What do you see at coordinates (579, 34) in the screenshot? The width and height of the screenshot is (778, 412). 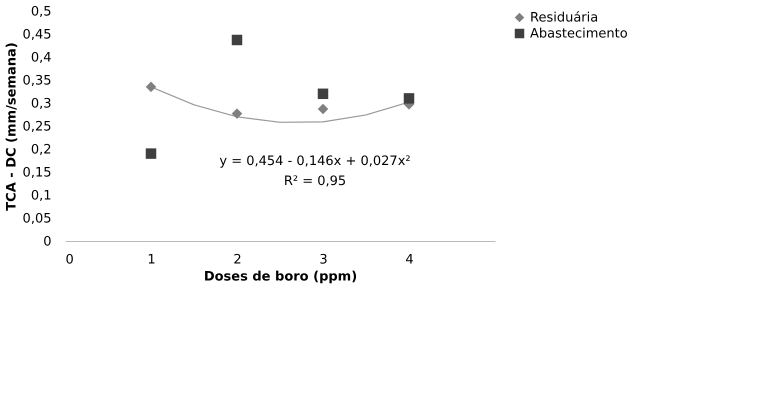 I see `legend-label: Abastecimento` at bounding box center [579, 34].